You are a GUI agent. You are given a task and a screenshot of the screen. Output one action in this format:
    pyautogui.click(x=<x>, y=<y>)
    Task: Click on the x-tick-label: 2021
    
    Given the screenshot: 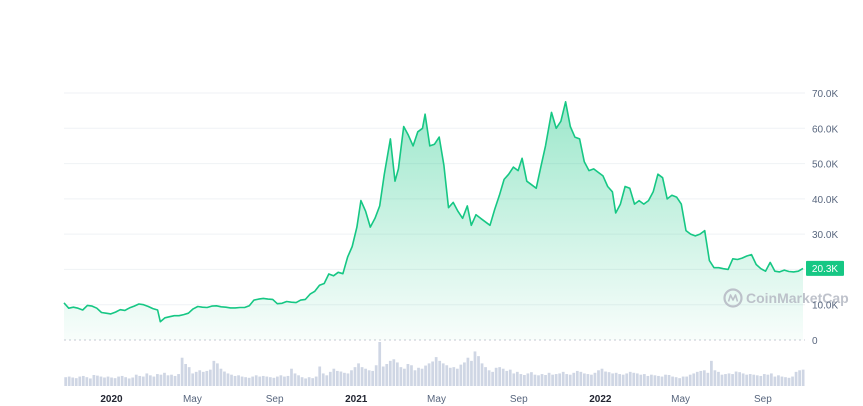 What is the action you would take?
    pyautogui.click(x=356, y=399)
    